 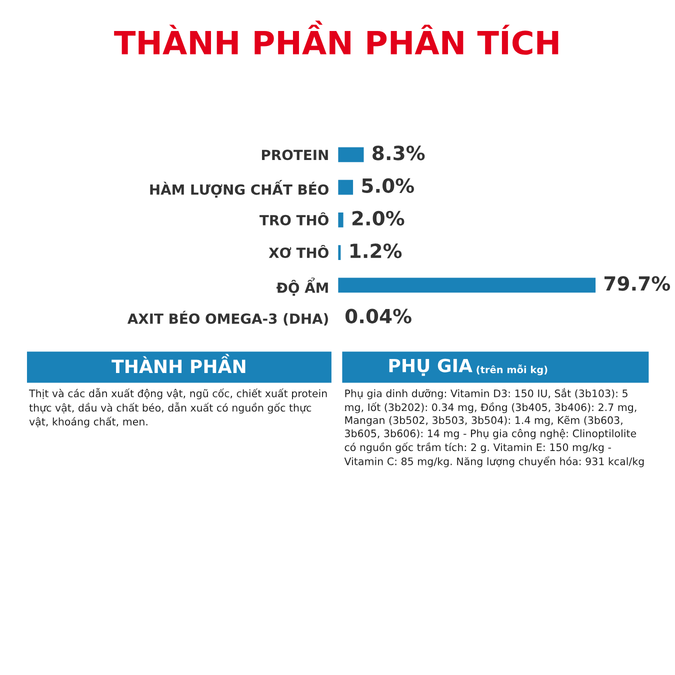 I want to click on data-label: 0.04%, so click(x=379, y=316).